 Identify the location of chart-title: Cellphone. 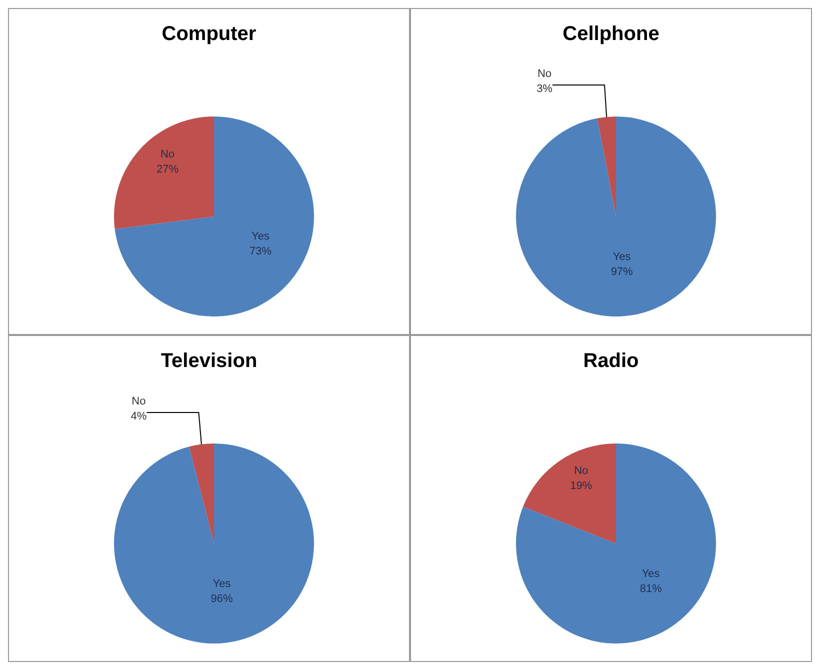
(611, 34).